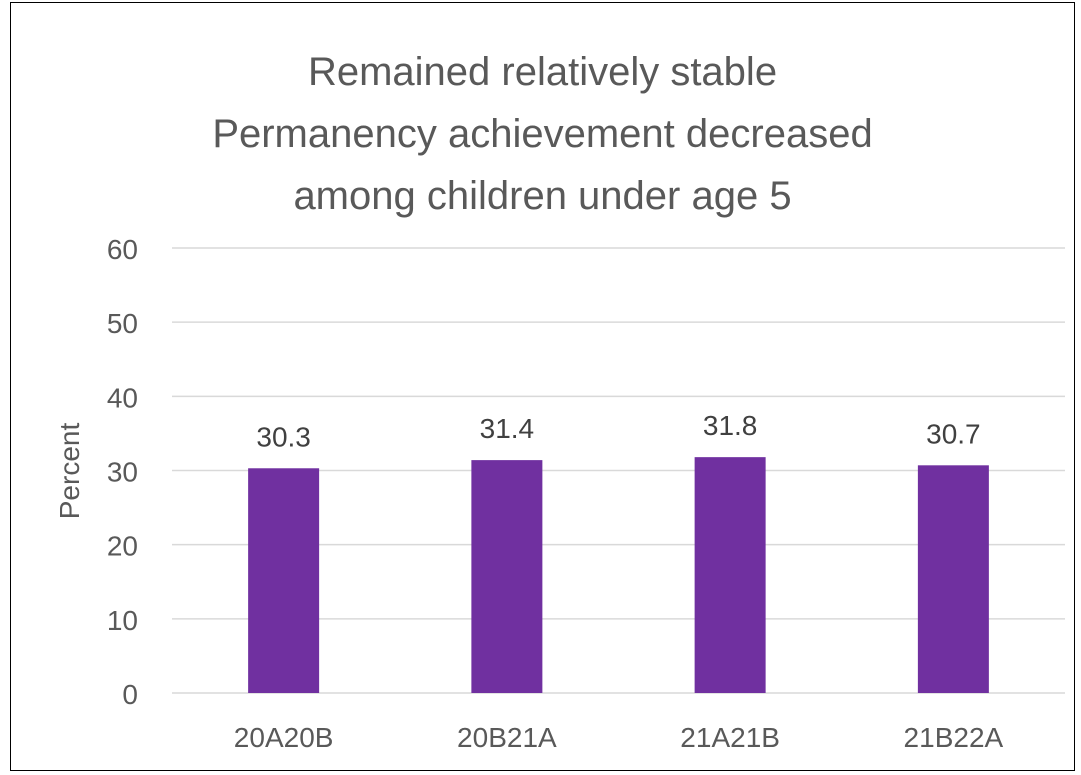 This screenshot has width=1081, height=775. Describe the element at coordinates (507, 576) in the screenshot. I see `bar-20B21A` at that location.